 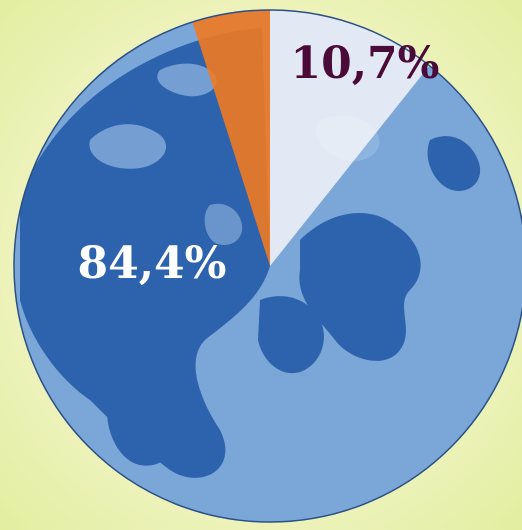 I want to click on pie-slice-orange, so click(x=230, y=138).